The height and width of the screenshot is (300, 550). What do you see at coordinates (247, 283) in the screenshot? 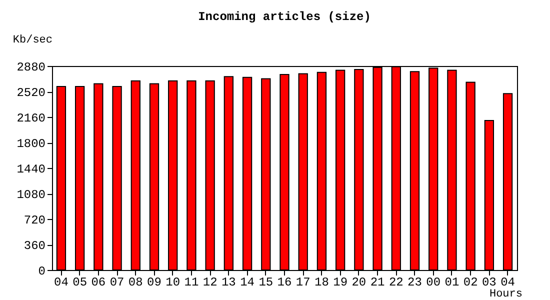
I see `x-tick-label: 14` at bounding box center [247, 283].